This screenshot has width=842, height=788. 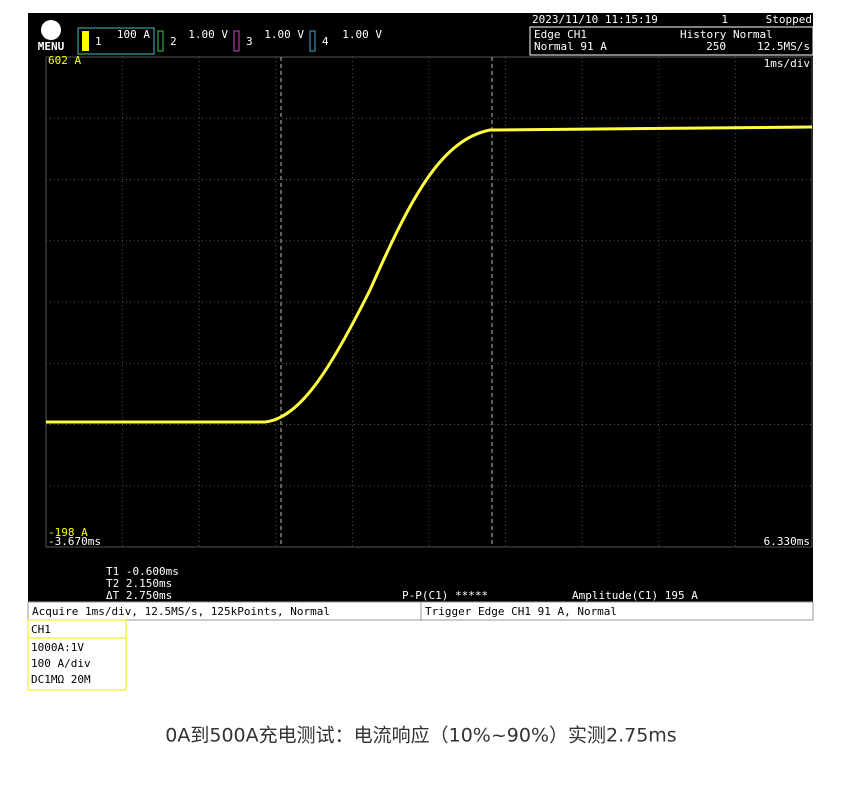 What do you see at coordinates (521, 611) in the screenshot?
I see `trigger-info: Trigger Edge CH1 91 A, Normal` at bounding box center [521, 611].